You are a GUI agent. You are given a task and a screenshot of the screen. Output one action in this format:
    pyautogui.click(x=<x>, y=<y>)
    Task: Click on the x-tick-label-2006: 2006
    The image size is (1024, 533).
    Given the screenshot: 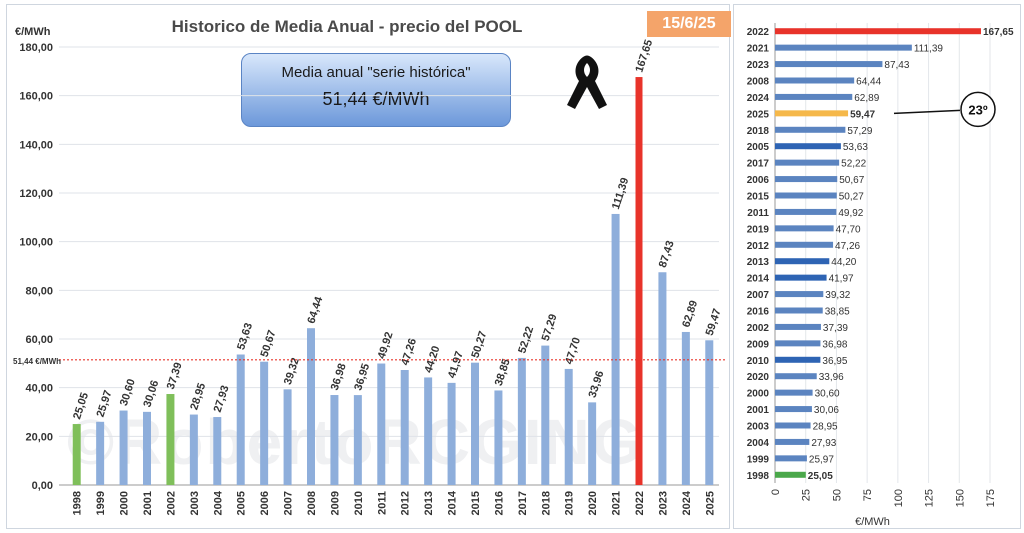 What is the action you would take?
    pyautogui.click(x=265, y=503)
    